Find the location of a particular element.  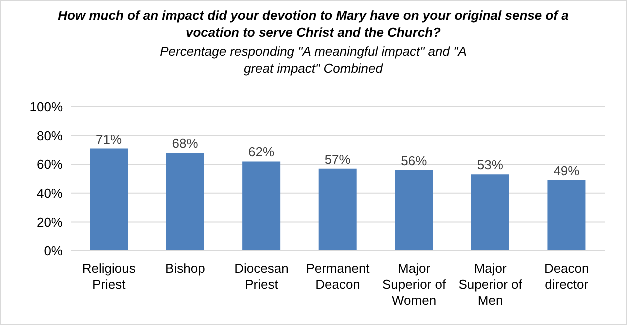

y-tick-label: 100% is located at coordinates (47, 107).